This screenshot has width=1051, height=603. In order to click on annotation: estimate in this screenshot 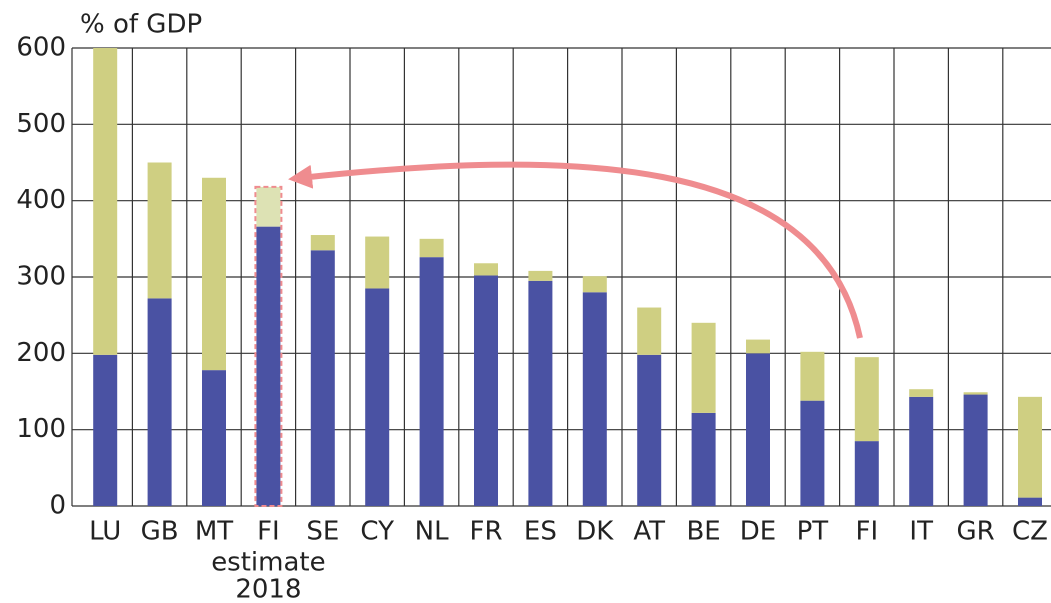, I will do `click(268, 563)`.